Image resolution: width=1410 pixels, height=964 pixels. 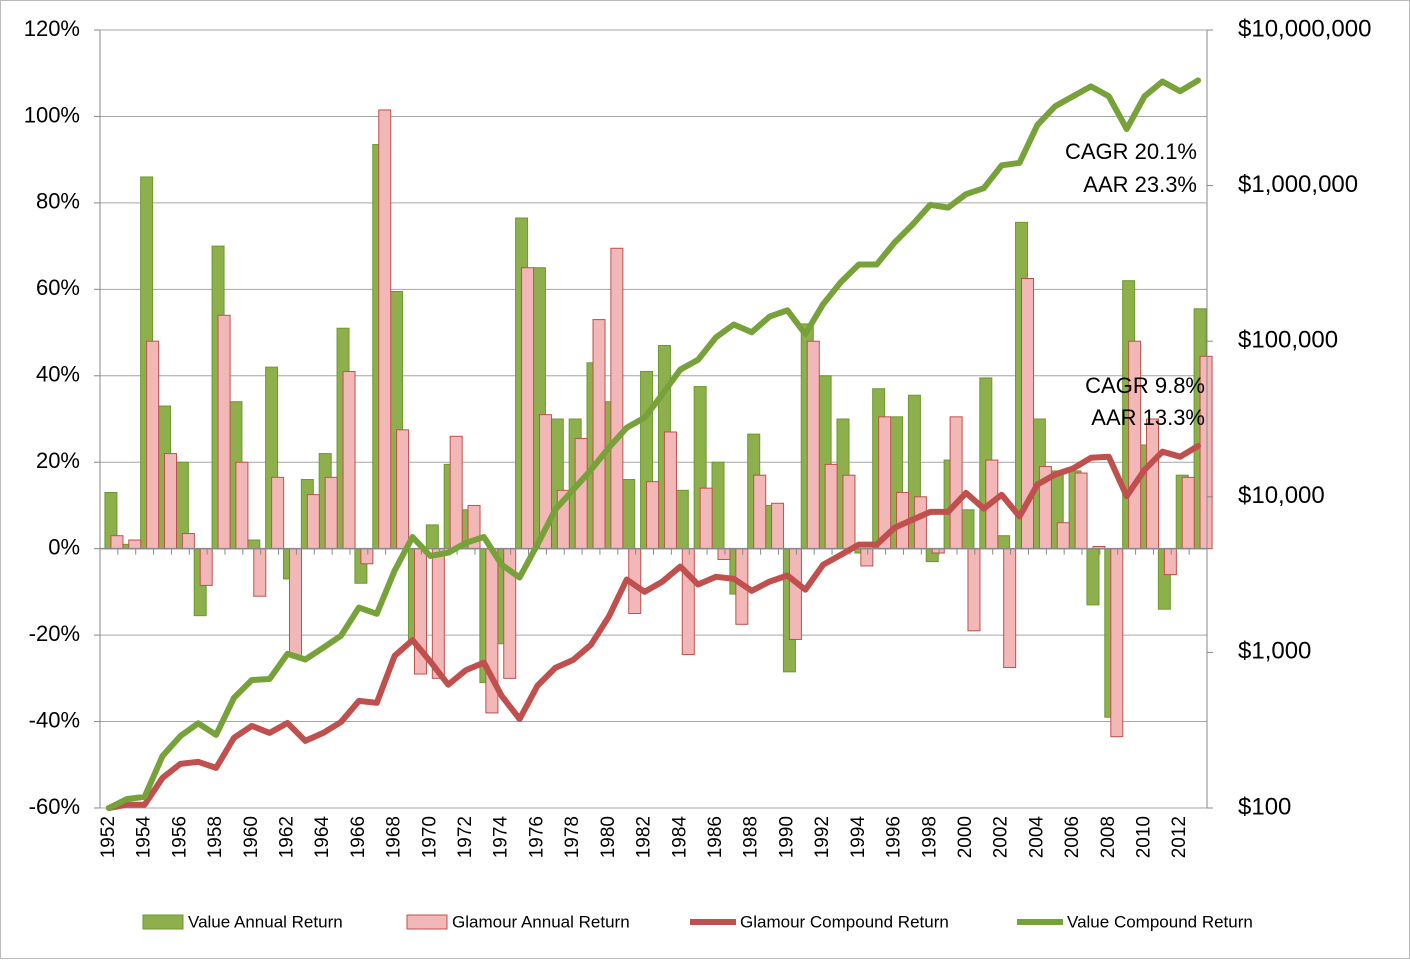 What do you see at coordinates (58, 374) in the screenshot?
I see `y-tick-label: 40%` at bounding box center [58, 374].